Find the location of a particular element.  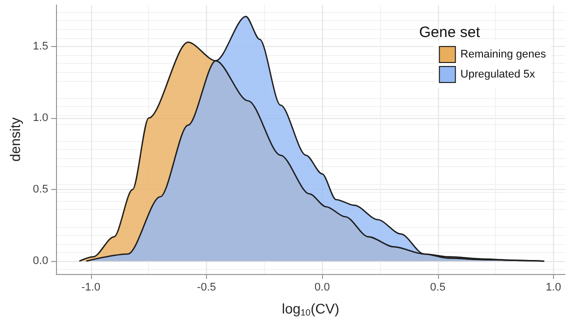

legend-title: Gene set is located at coordinates (450, 32).